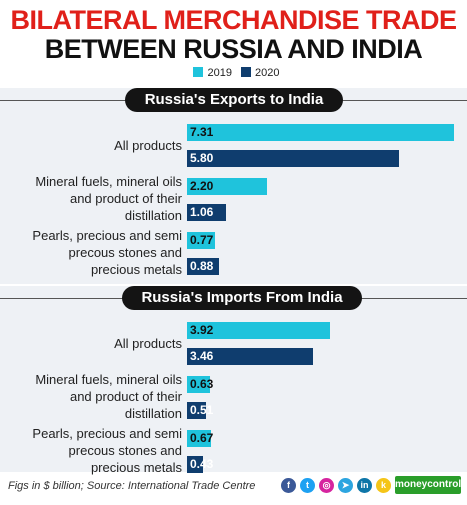  Describe the element at coordinates (202, 356) in the screenshot. I see `bar-value-label: 3.46` at that location.